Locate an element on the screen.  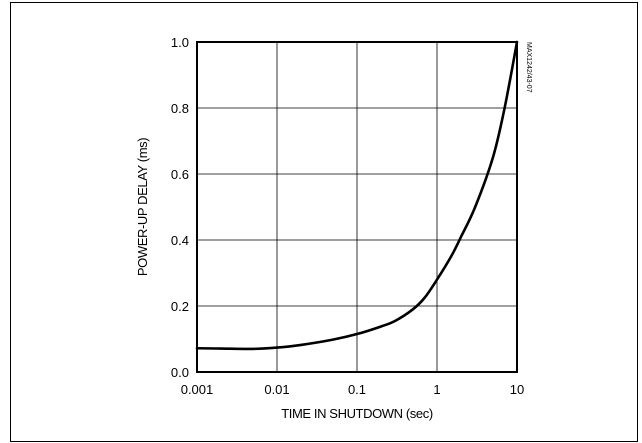
y-tick-labels: 0.0 0.2 0.4 0.6 0.8 1.0 is located at coordinates (180, 207).